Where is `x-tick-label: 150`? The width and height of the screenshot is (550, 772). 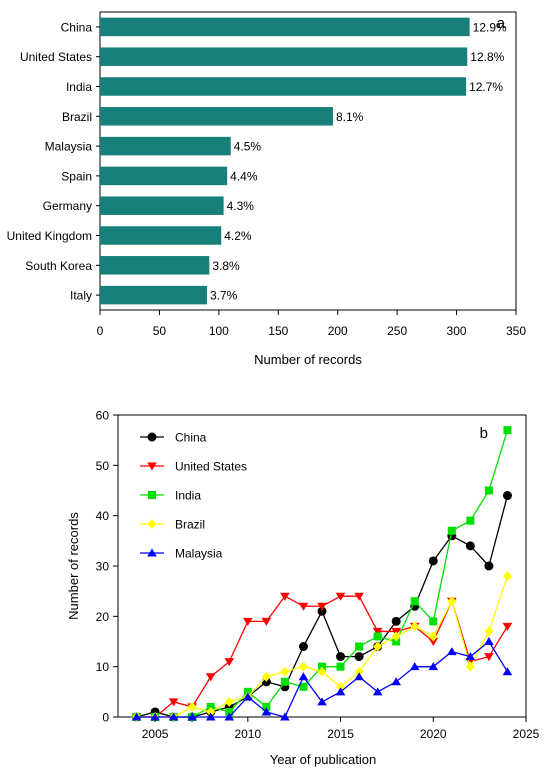 x-tick-label: 150 is located at coordinates (278, 331).